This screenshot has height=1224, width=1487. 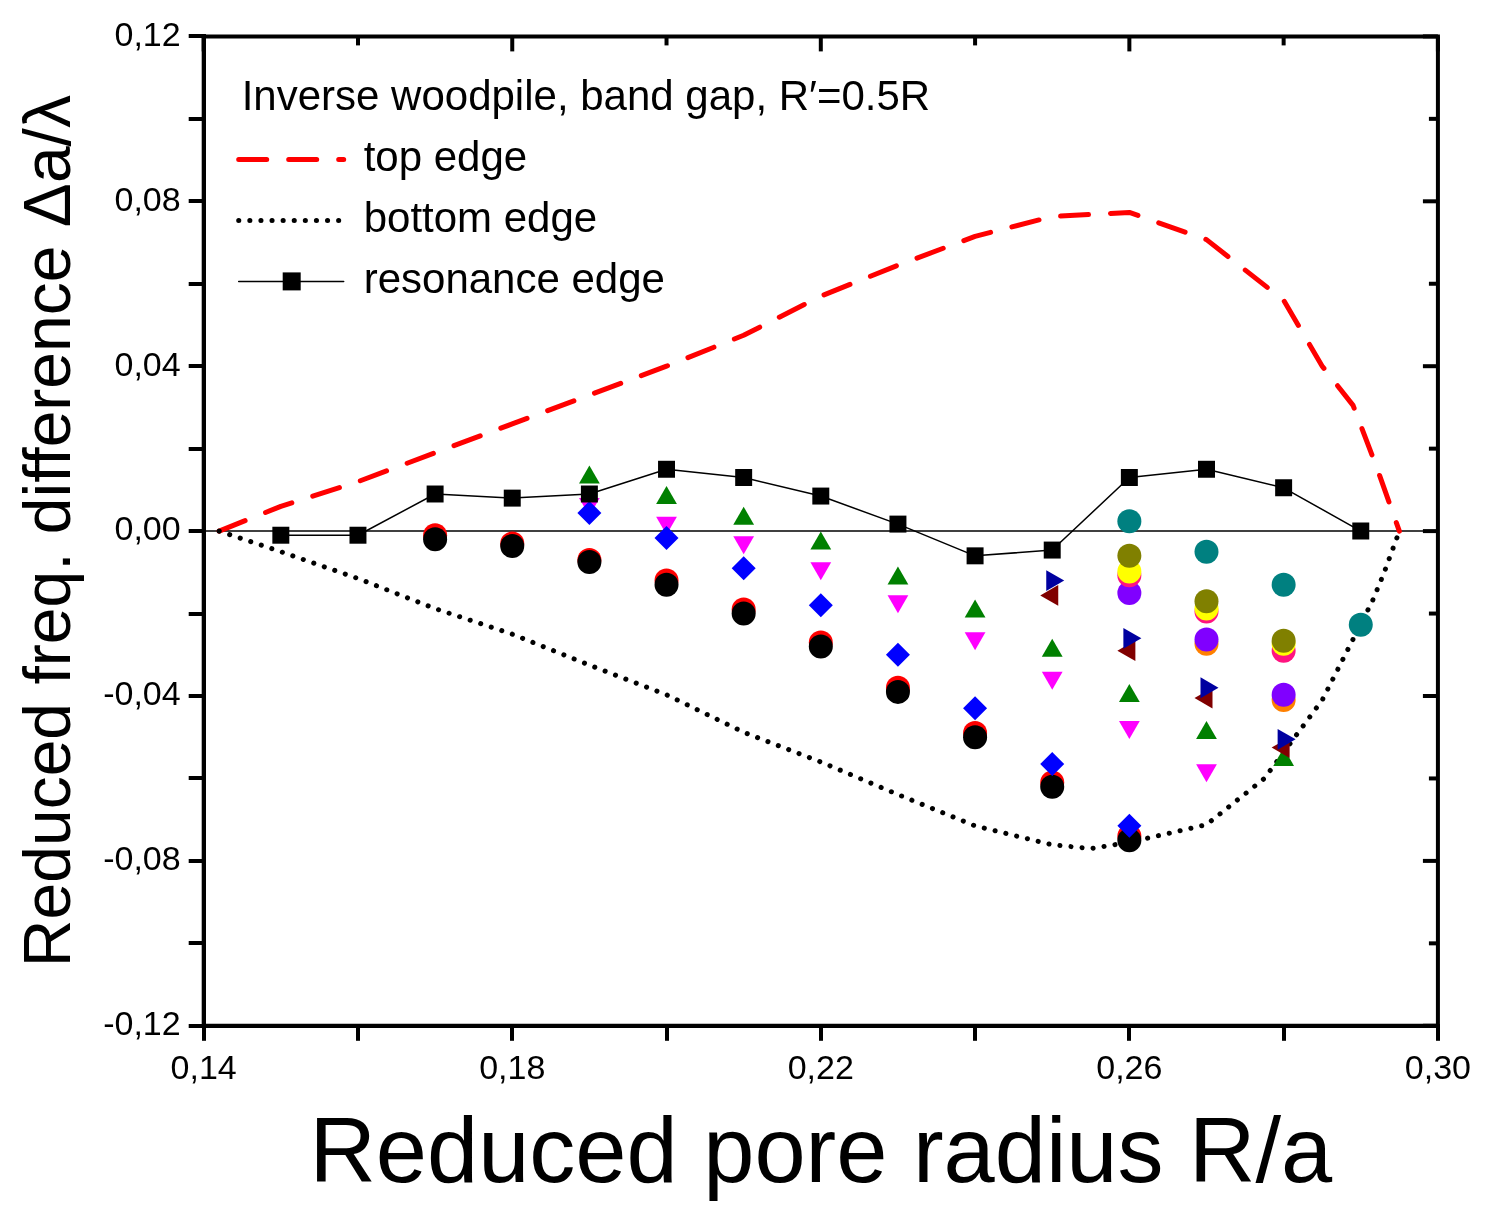 What do you see at coordinates (512, 1066) in the screenshot?
I see `x-tick-label: 0,18` at bounding box center [512, 1066].